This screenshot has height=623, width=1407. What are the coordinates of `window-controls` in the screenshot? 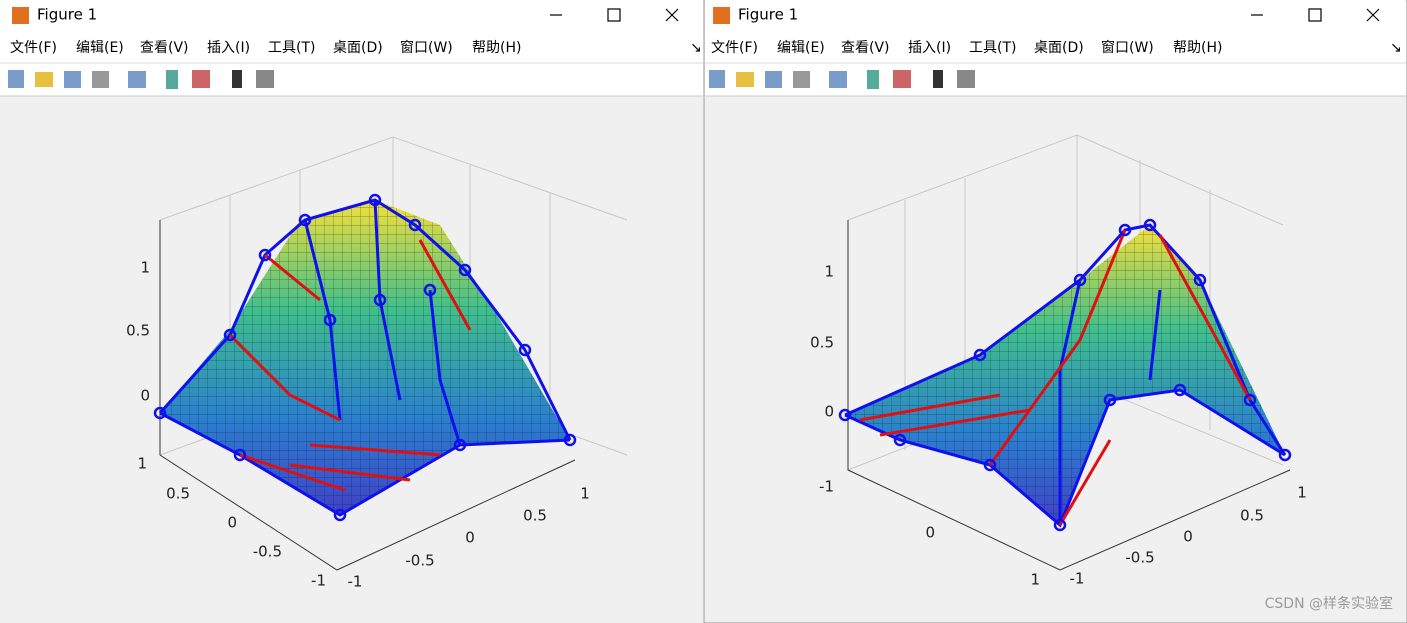 It's located at (965, 15).